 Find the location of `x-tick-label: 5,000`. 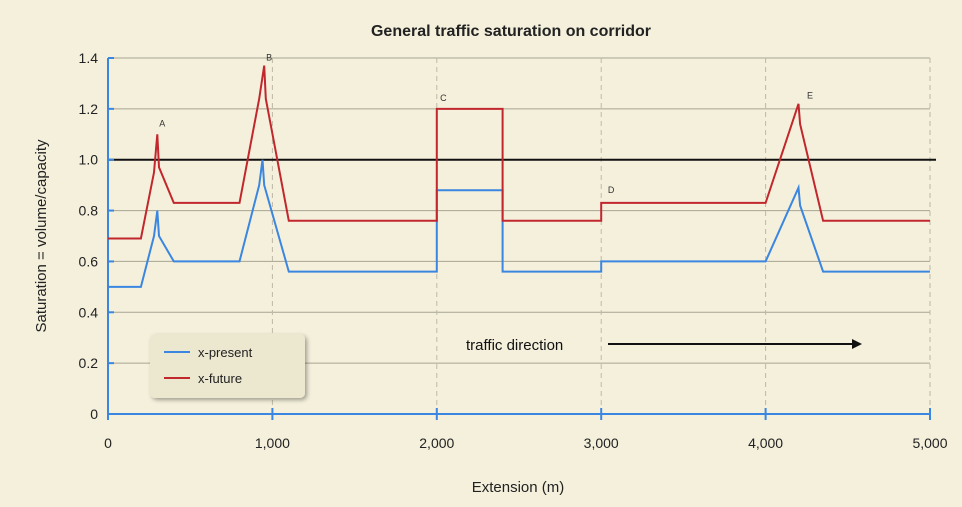

x-tick-label: 5,000 is located at coordinates (929, 443).